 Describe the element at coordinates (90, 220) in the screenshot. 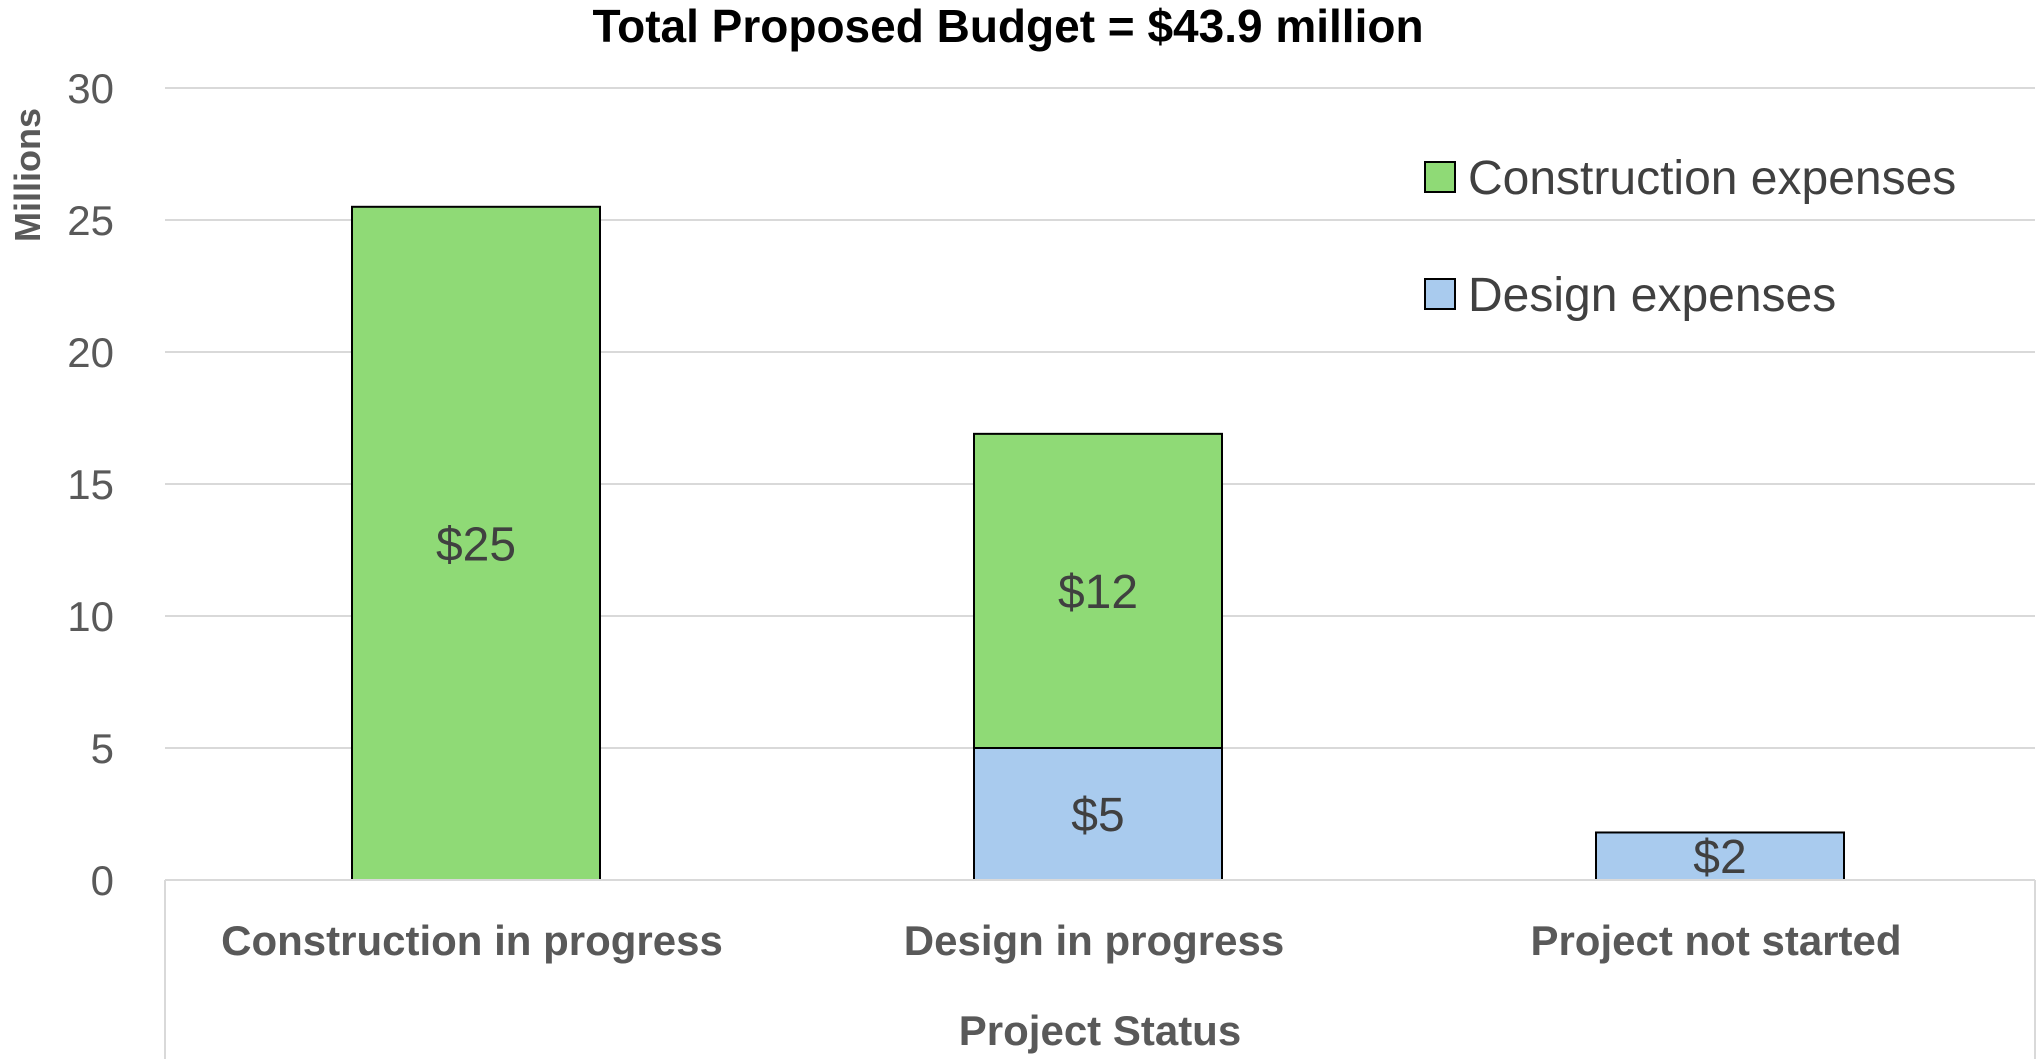

I see `y-tick-label: 25` at that location.